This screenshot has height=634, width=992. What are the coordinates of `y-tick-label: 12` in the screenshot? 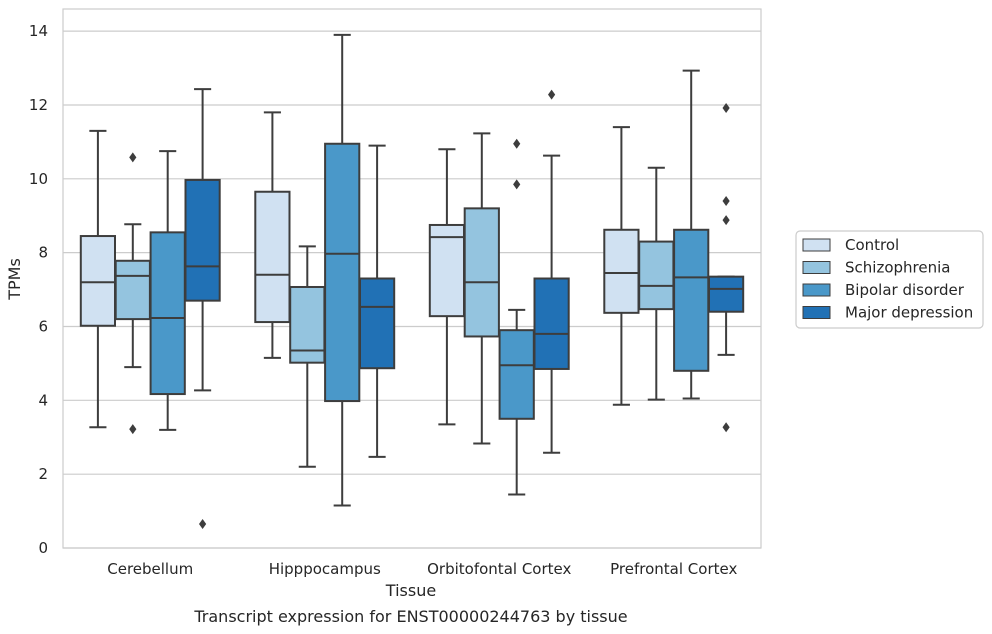 It's located at (38, 105).